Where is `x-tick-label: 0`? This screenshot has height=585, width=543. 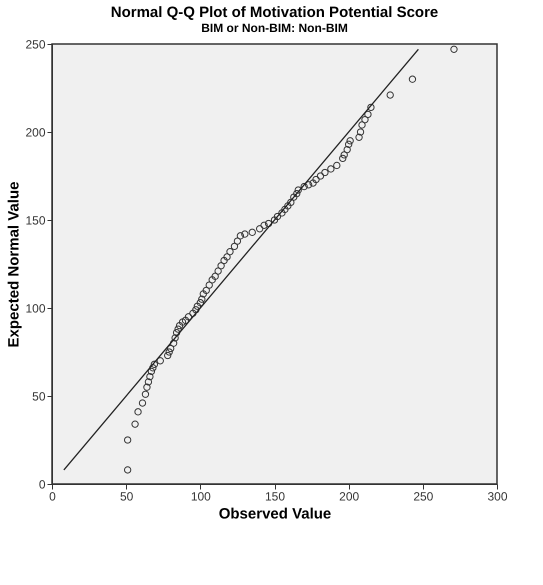
x-tick-label: 0 is located at coordinates (52, 497).